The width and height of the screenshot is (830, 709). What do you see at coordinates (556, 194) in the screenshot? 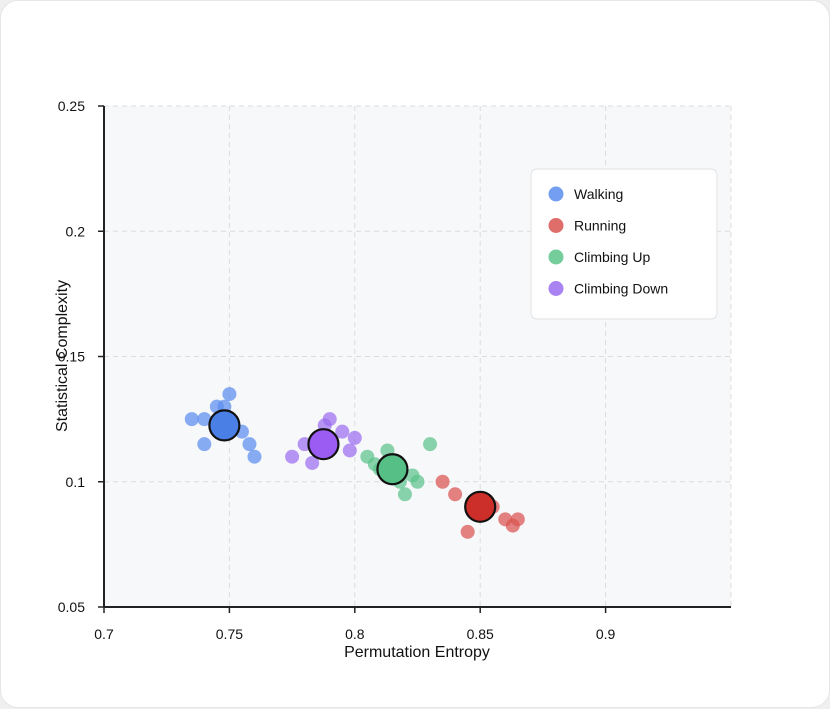
I see `legend-marker-walking` at bounding box center [556, 194].